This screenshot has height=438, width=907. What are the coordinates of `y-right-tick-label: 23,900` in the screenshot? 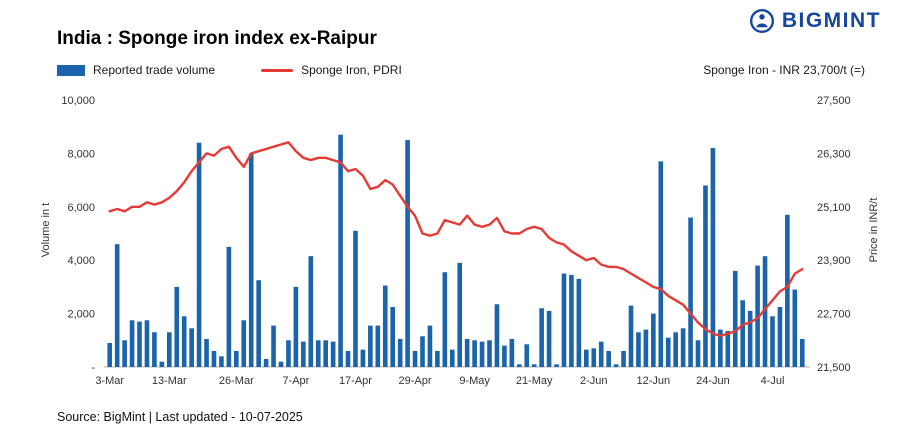 It's located at (834, 261).